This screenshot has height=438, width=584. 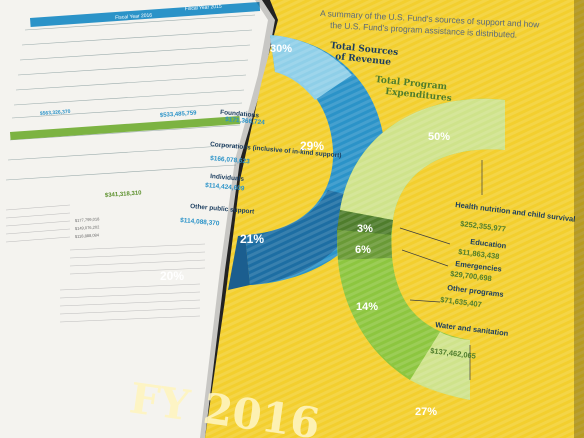 I want to click on table-header-bar, so click(x=145, y=14).